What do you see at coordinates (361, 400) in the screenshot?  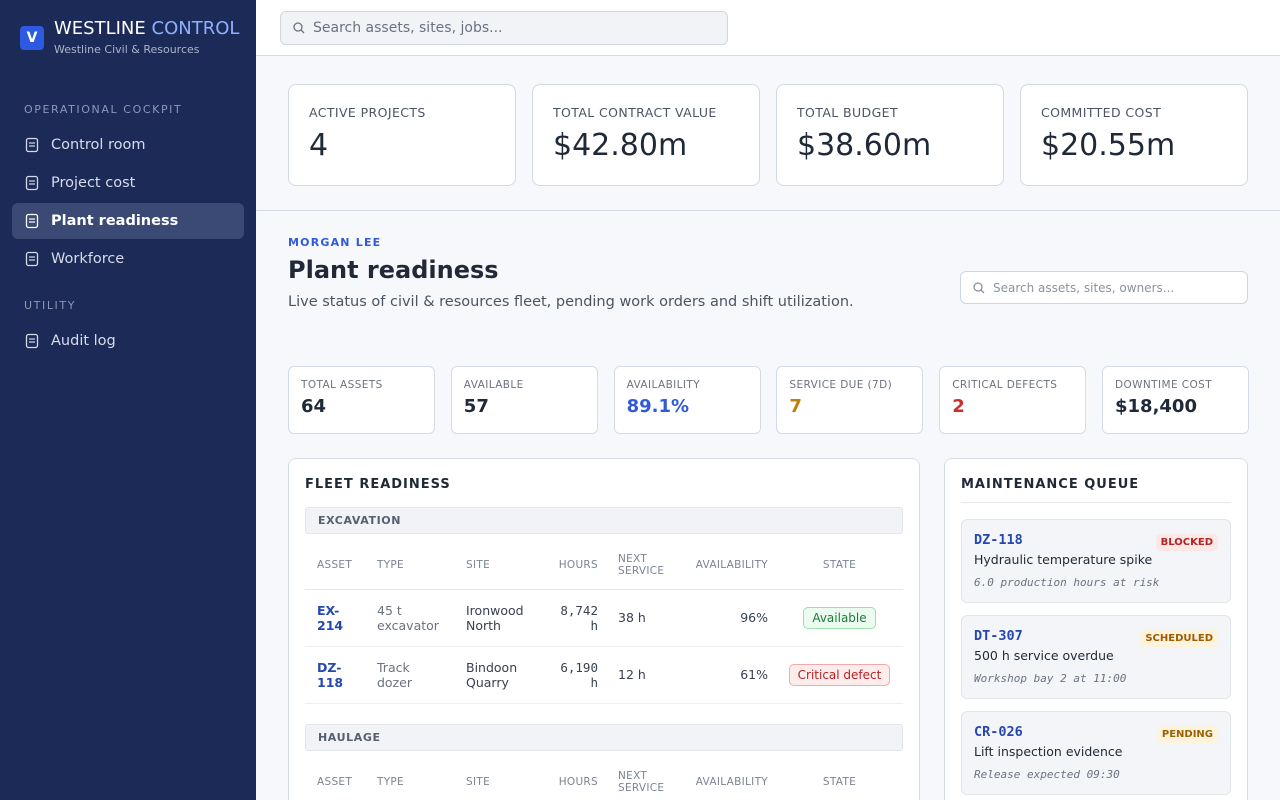 I see `stat-card: TOTAL ASSETS 64` at bounding box center [361, 400].